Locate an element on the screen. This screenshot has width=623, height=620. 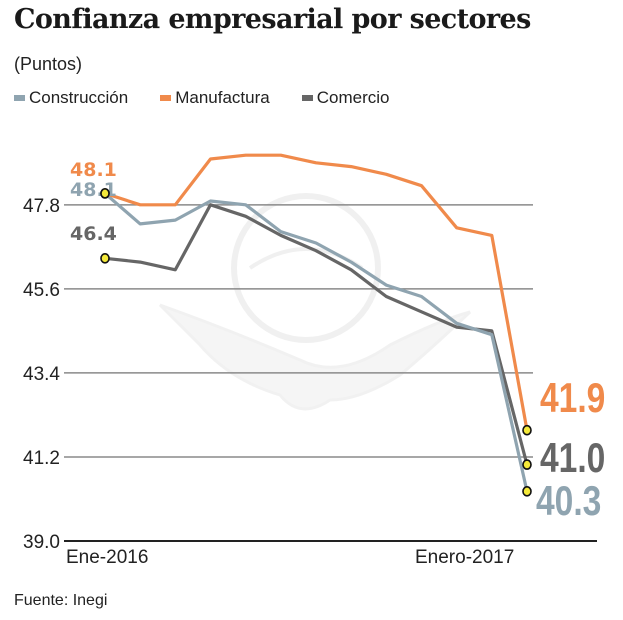
chart-title: Confianza empresarial por sectores is located at coordinates (272, 19).